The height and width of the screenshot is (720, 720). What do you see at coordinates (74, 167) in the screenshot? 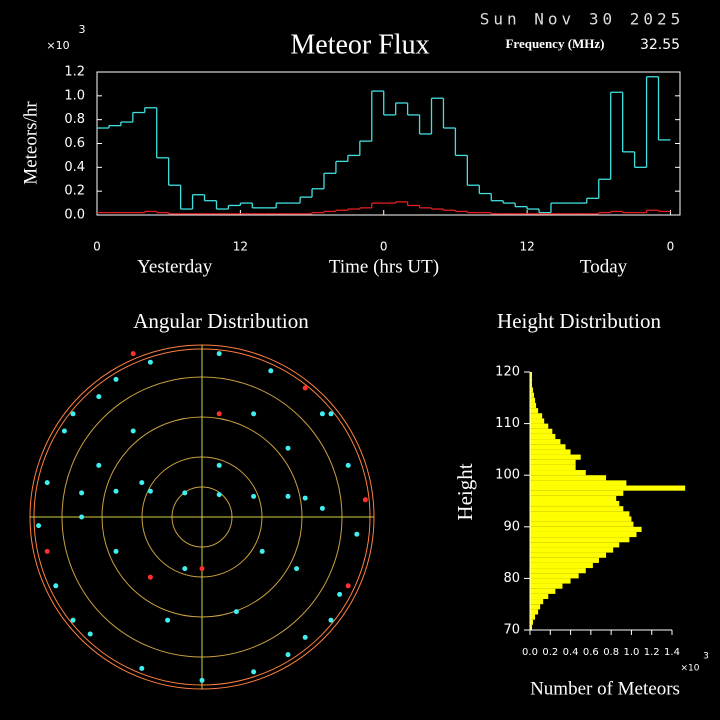
I see `y-tick-label: 0.4` at bounding box center [74, 167].